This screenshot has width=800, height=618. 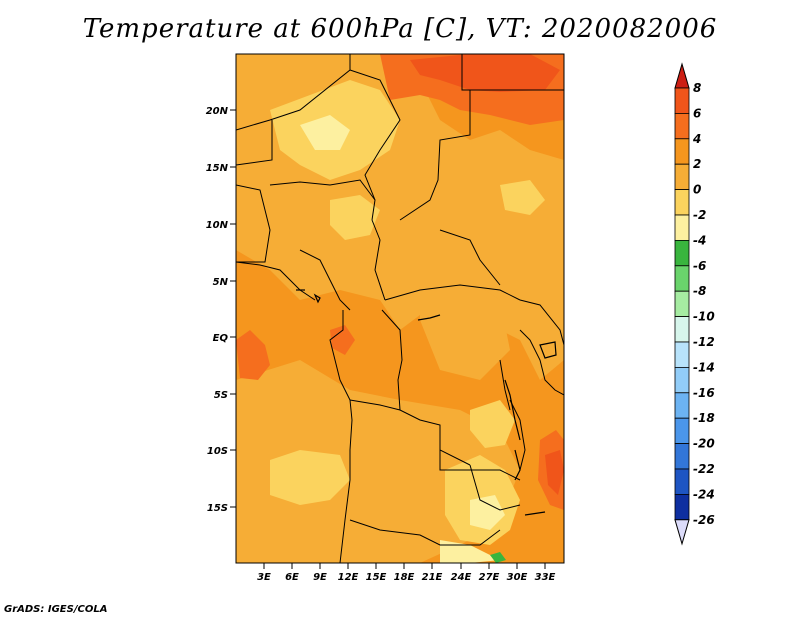 What do you see at coordinates (694, 304) in the screenshot?
I see `colorbar: 8 6 4 2 0 -2 -4 -6 -8 -10 -12 -14 -16 -18 -20 -22 -24 -26` at bounding box center [694, 304].